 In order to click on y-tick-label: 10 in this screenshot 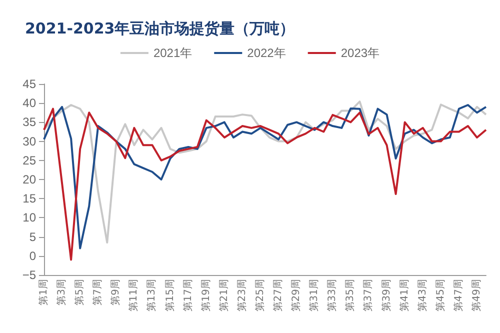, I will do `click(29, 217)`.